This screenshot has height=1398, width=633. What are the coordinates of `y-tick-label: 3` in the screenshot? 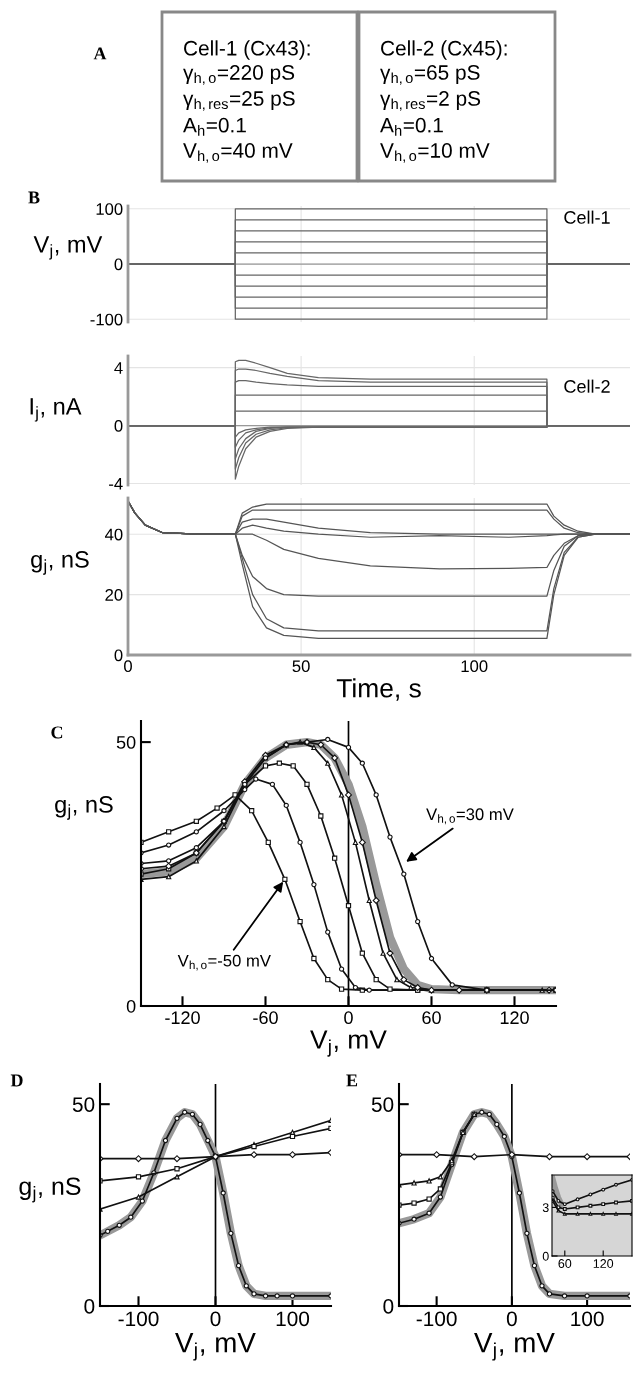 It's located at (545, 1208).